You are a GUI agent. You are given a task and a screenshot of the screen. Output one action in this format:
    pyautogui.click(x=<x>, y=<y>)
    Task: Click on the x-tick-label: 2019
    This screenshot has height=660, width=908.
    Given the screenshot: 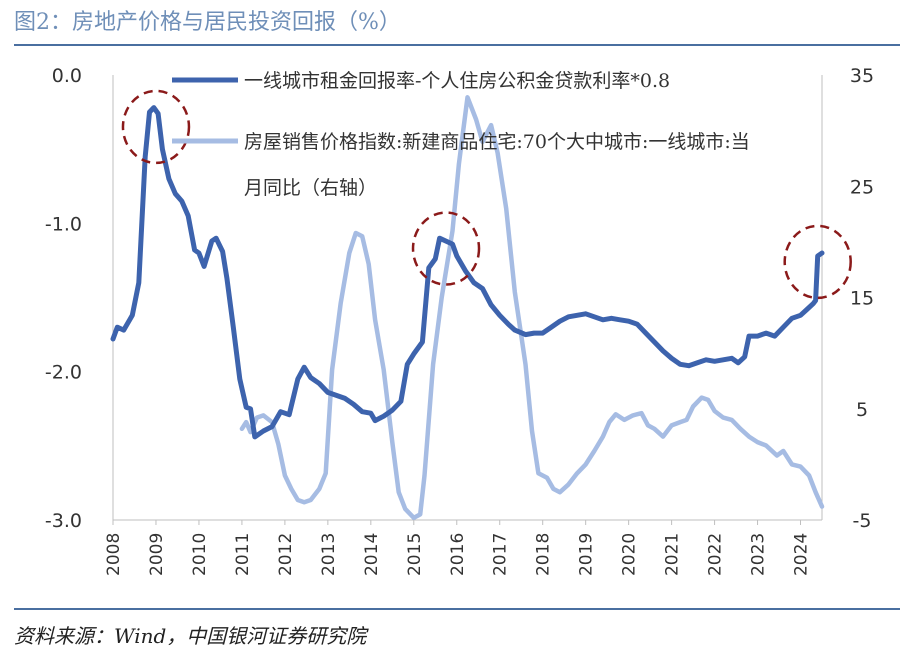 What is the action you would take?
    pyautogui.click(x=587, y=554)
    